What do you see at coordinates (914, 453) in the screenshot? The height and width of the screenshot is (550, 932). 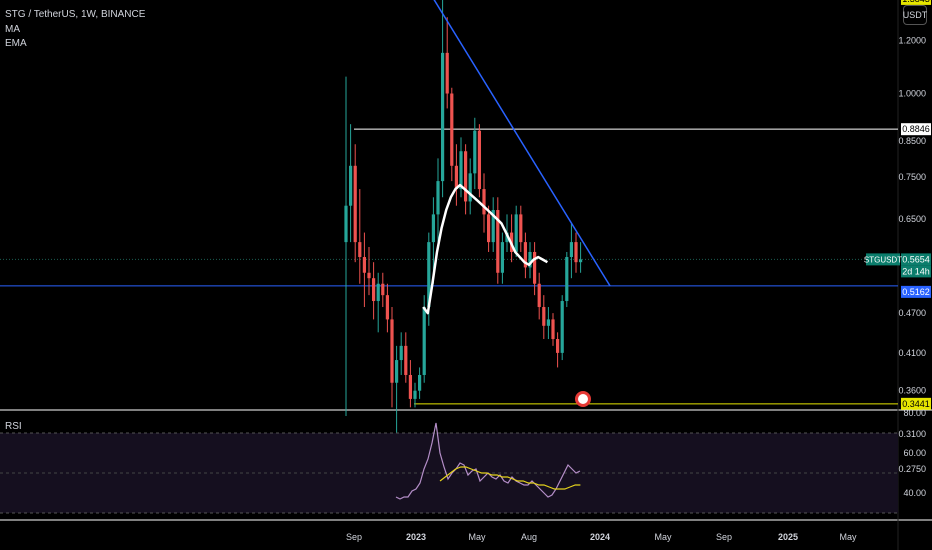 I see `rsi-tick-label: 60.00` at bounding box center [914, 453].